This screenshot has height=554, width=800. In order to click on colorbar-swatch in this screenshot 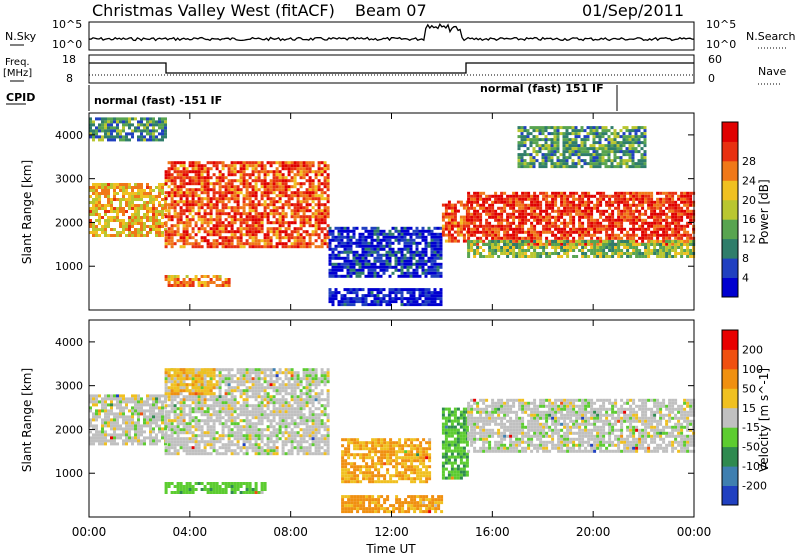, I will do `click(730, 132)`.